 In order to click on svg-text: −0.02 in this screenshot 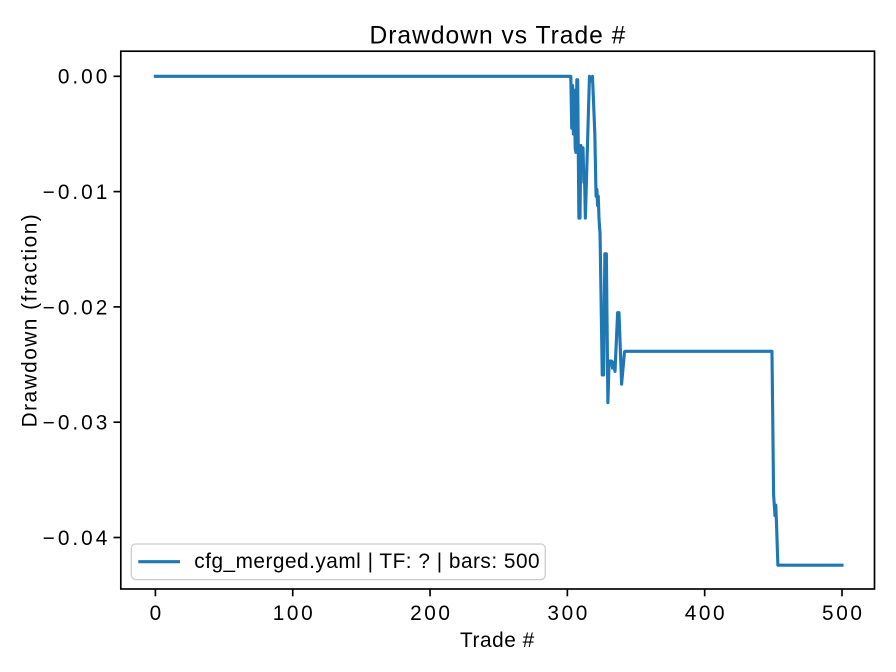, I will do `click(77, 307)`.